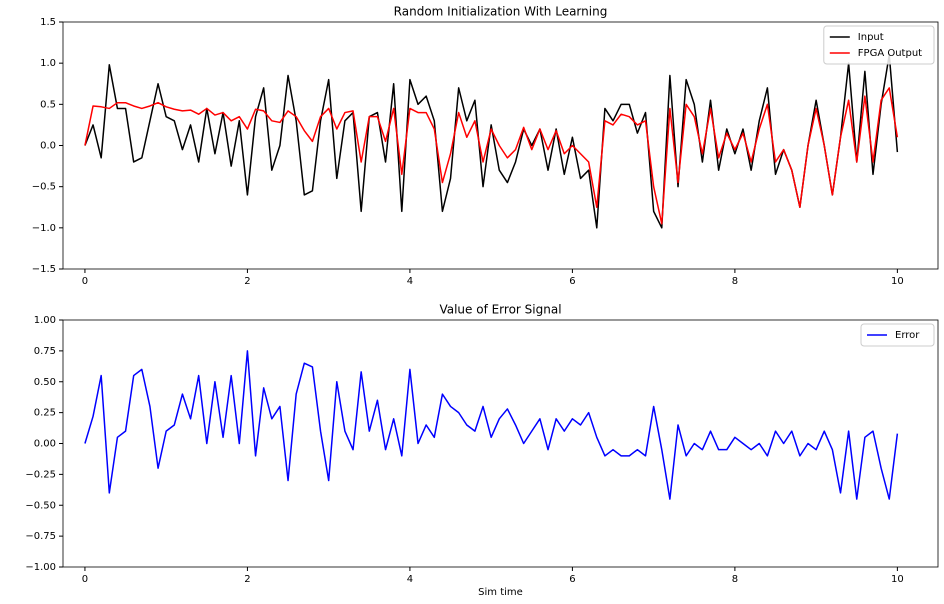  Describe the element at coordinates (871, 37) in the screenshot. I see `legend-label: Input` at that location.